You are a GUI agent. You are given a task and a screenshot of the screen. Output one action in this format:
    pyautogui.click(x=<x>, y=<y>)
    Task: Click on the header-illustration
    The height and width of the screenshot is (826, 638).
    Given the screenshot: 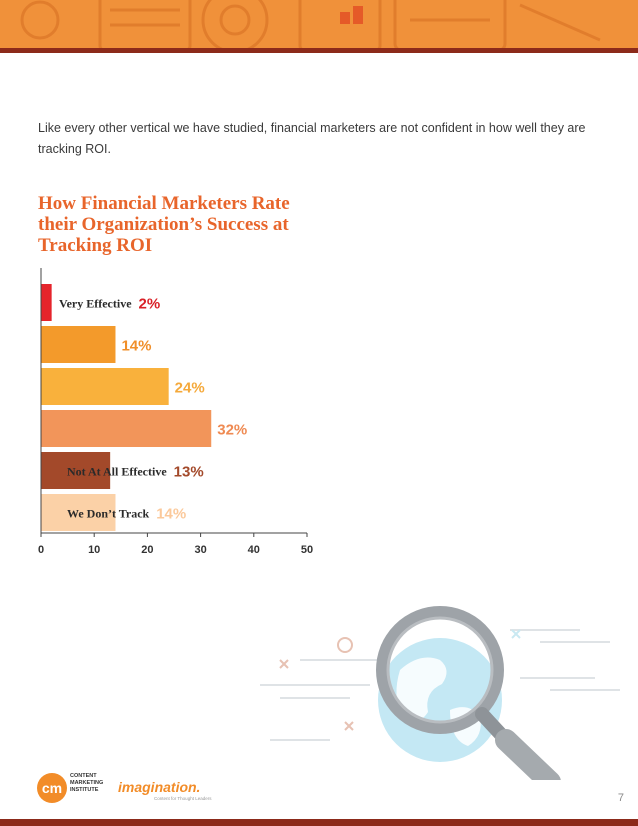 What is the action you would take?
    pyautogui.click(x=310, y=24)
    